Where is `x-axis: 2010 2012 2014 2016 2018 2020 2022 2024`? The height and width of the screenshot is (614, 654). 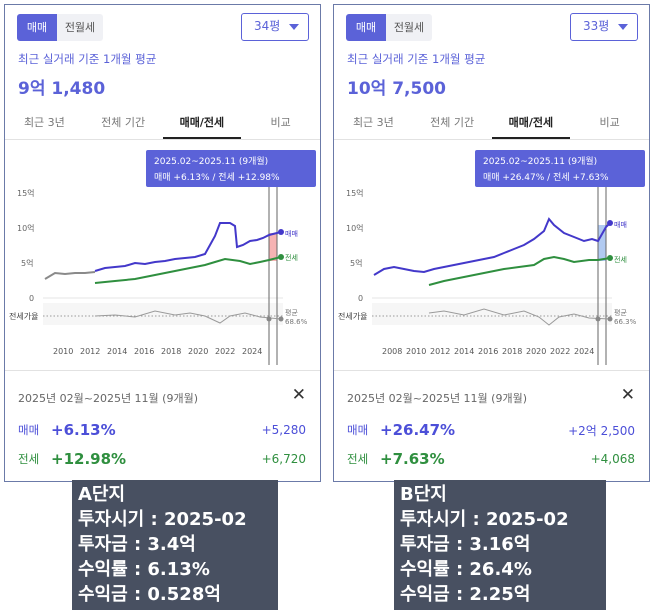
x-axis: 2010 2012 2014 2016 2018 2020 2022 2024 is located at coordinates (157, 351).